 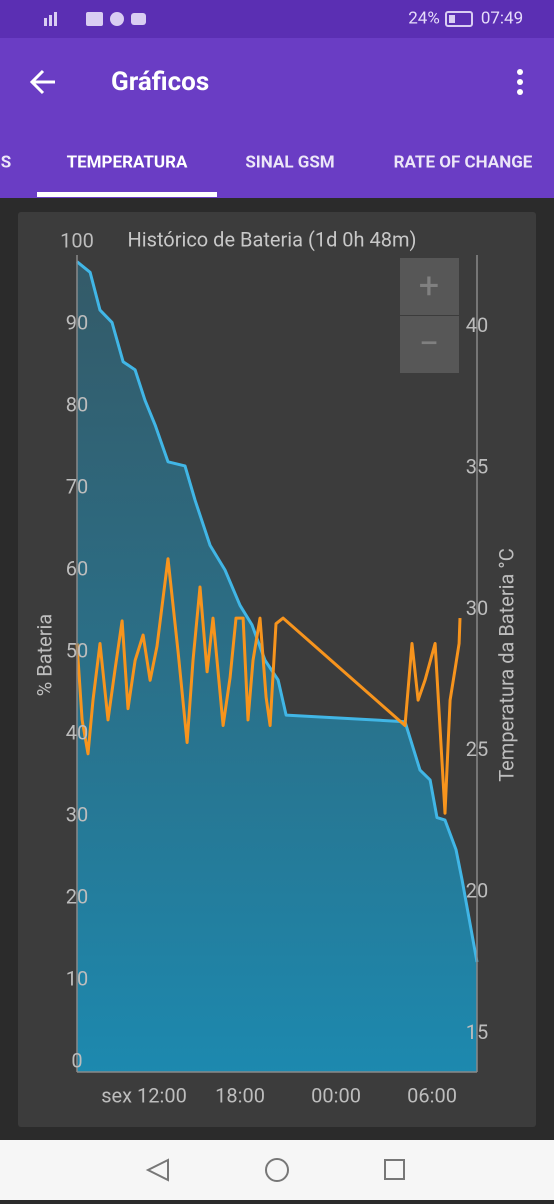 What do you see at coordinates (144, 1095) in the screenshot?
I see `x-tick-label: sex 12:00` at bounding box center [144, 1095].